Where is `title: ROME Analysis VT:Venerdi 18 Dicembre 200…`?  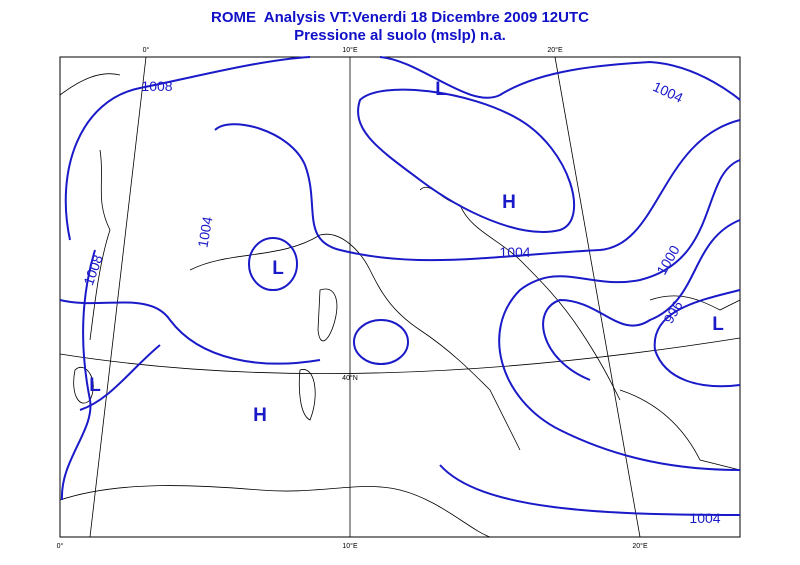
title: ROME Analysis VT:Venerdi 18 Dicembre 200… is located at coordinates (400, 17).